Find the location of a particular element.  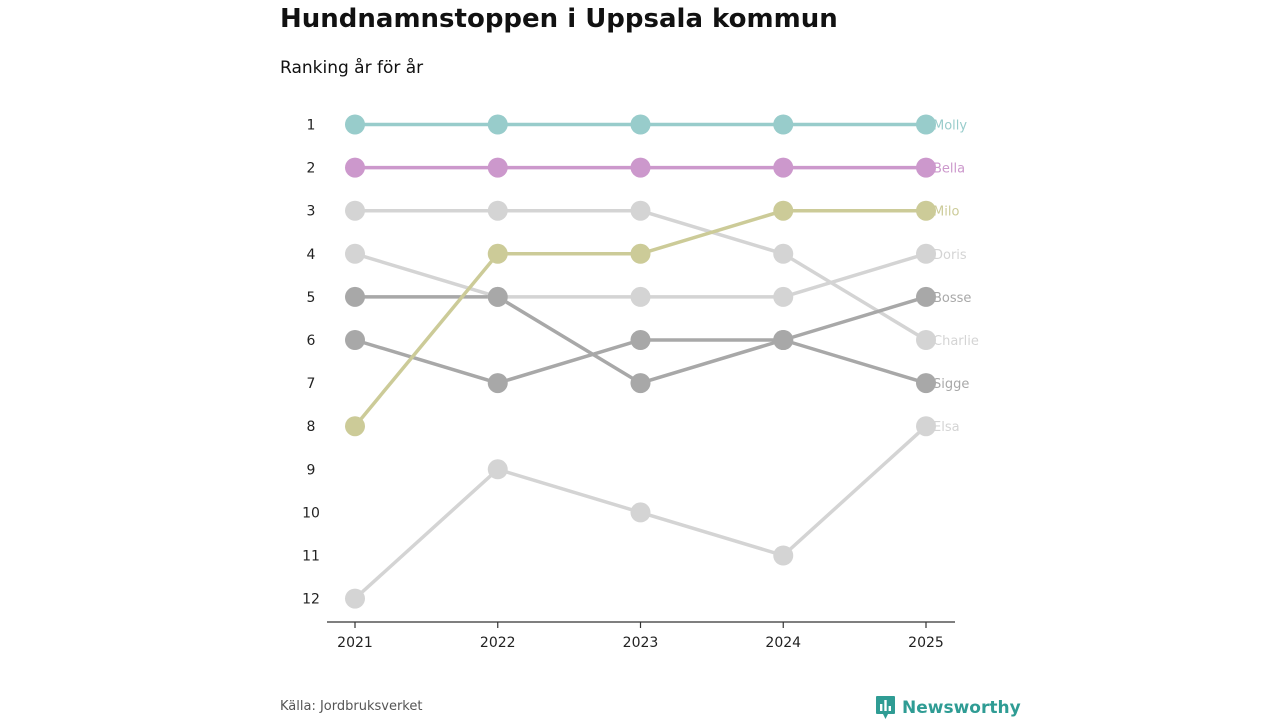

y-tick-label-7: 7 is located at coordinates (311, 384).